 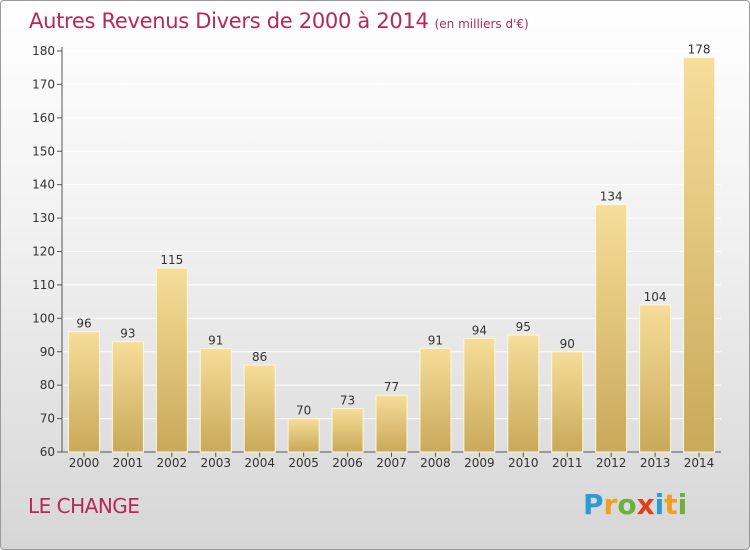 I want to click on title-main: Autres Revenus Divers de 2000 à 2014, so click(x=229, y=21).